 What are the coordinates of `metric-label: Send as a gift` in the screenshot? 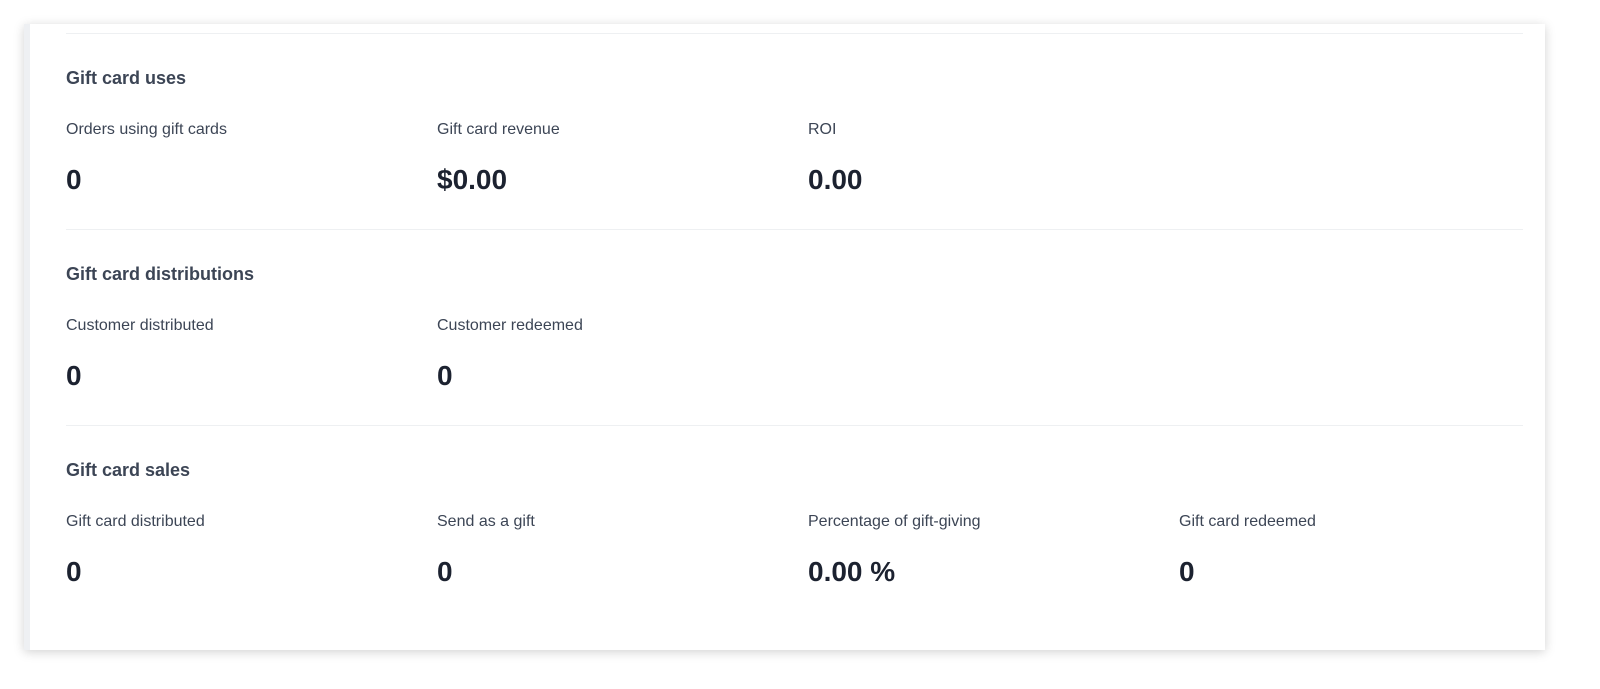 It's located at (486, 521).